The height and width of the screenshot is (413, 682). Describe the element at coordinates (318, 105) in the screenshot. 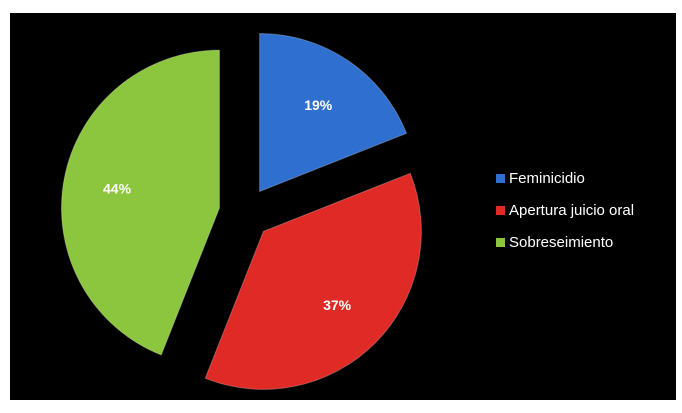

I see `data-label-feminicidio: 19%` at that location.